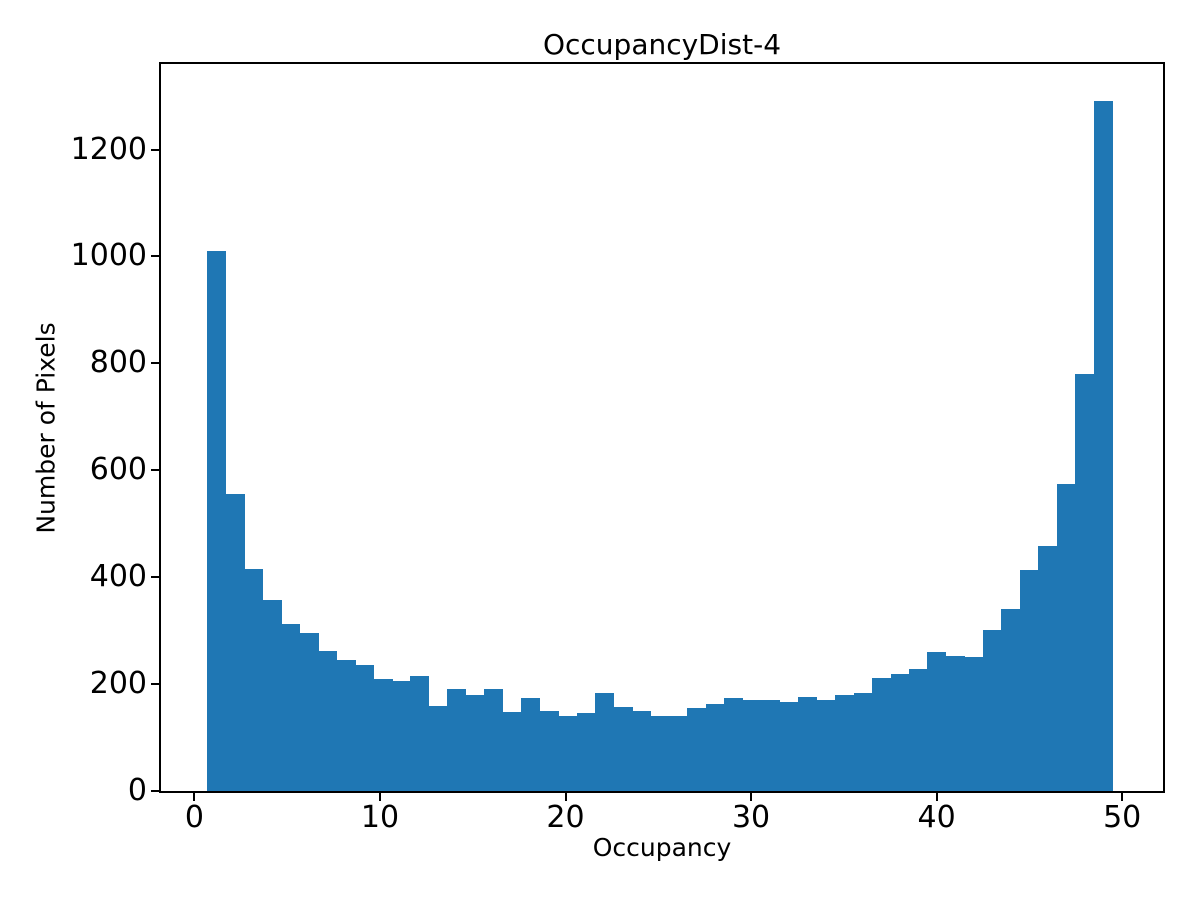  What do you see at coordinates (936, 817) in the screenshot?
I see `x-tick-label: 40` at bounding box center [936, 817].